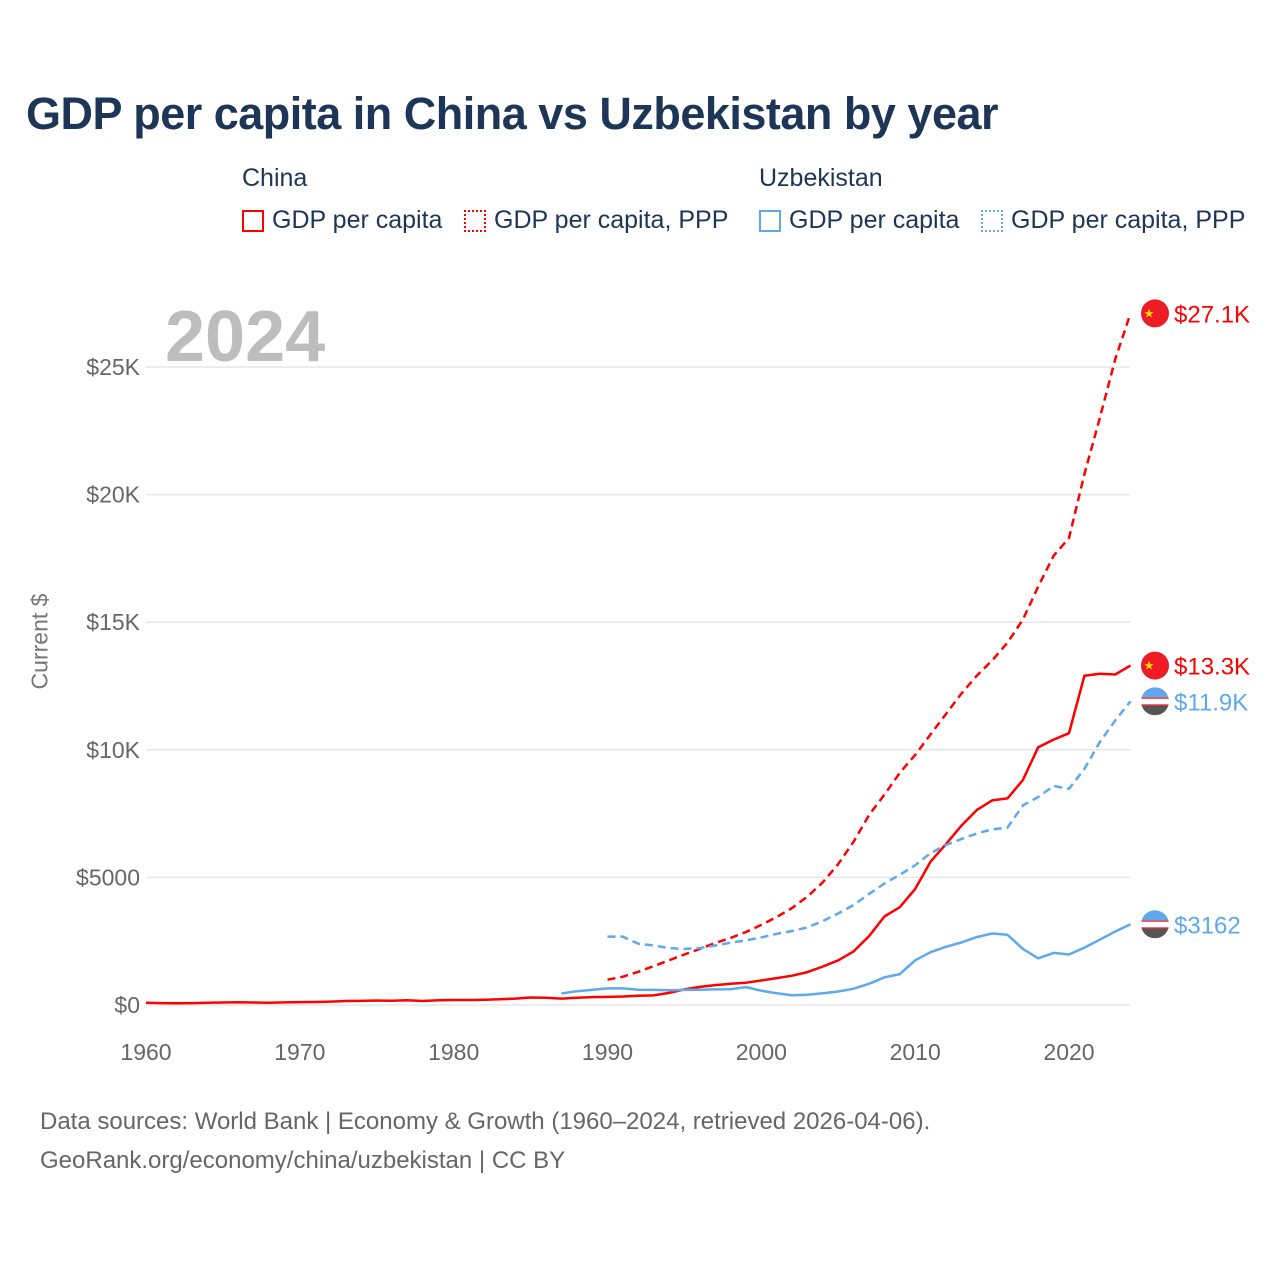 This screenshot has width=1280, height=1280. Describe the element at coordinates (770, 220) in the screenshot. I see `legend-swatch-solid-blue` at that location.